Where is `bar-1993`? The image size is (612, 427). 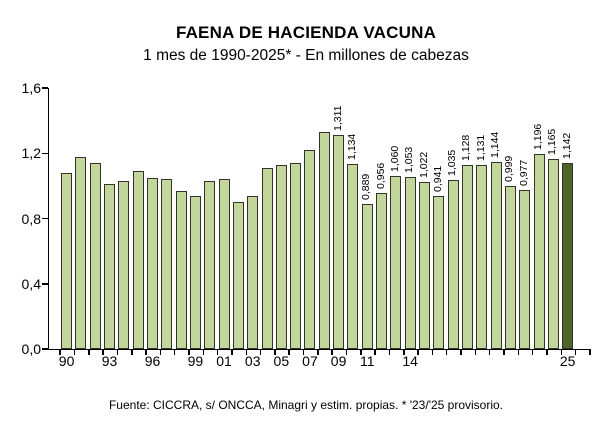
bar-1993 is located at coordinates (110, 266).